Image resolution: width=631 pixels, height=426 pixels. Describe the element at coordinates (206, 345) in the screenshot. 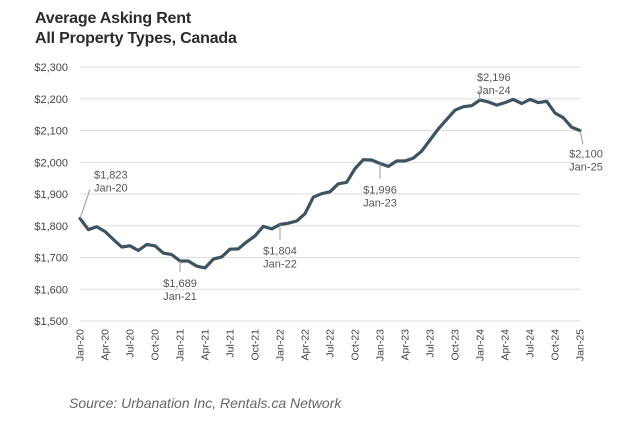

I see `x-tick-label: Apr-21` at that location.